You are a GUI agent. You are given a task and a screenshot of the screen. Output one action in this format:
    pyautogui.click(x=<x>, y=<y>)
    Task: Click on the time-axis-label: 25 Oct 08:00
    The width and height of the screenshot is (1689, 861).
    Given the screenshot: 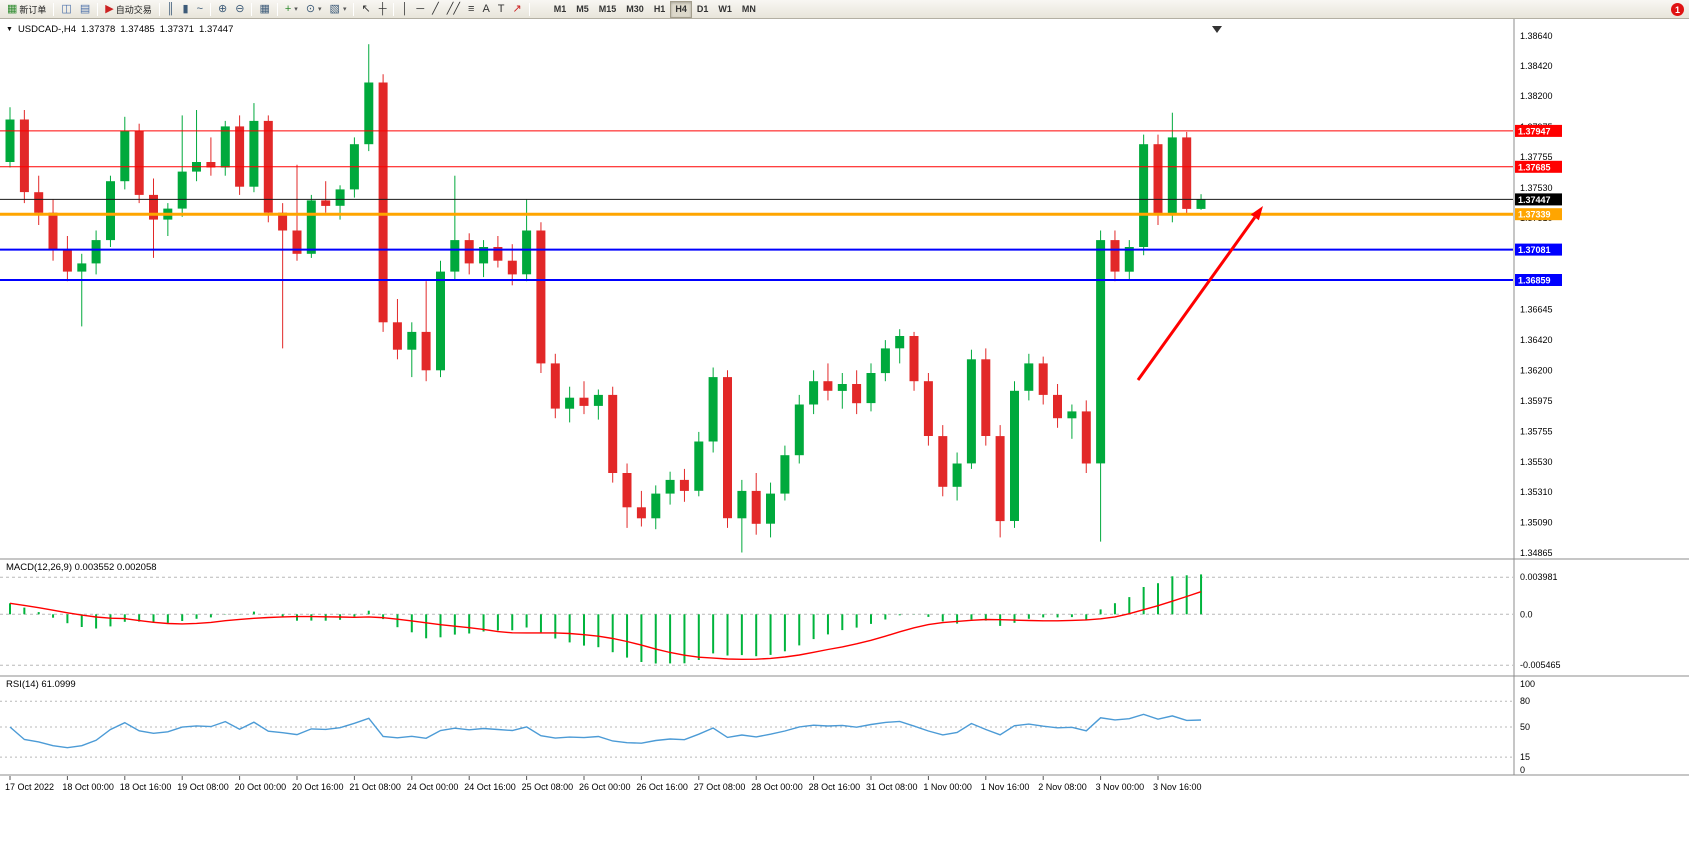 What is the action you would take?
    pyautogui.click(x=548, y=787)
    